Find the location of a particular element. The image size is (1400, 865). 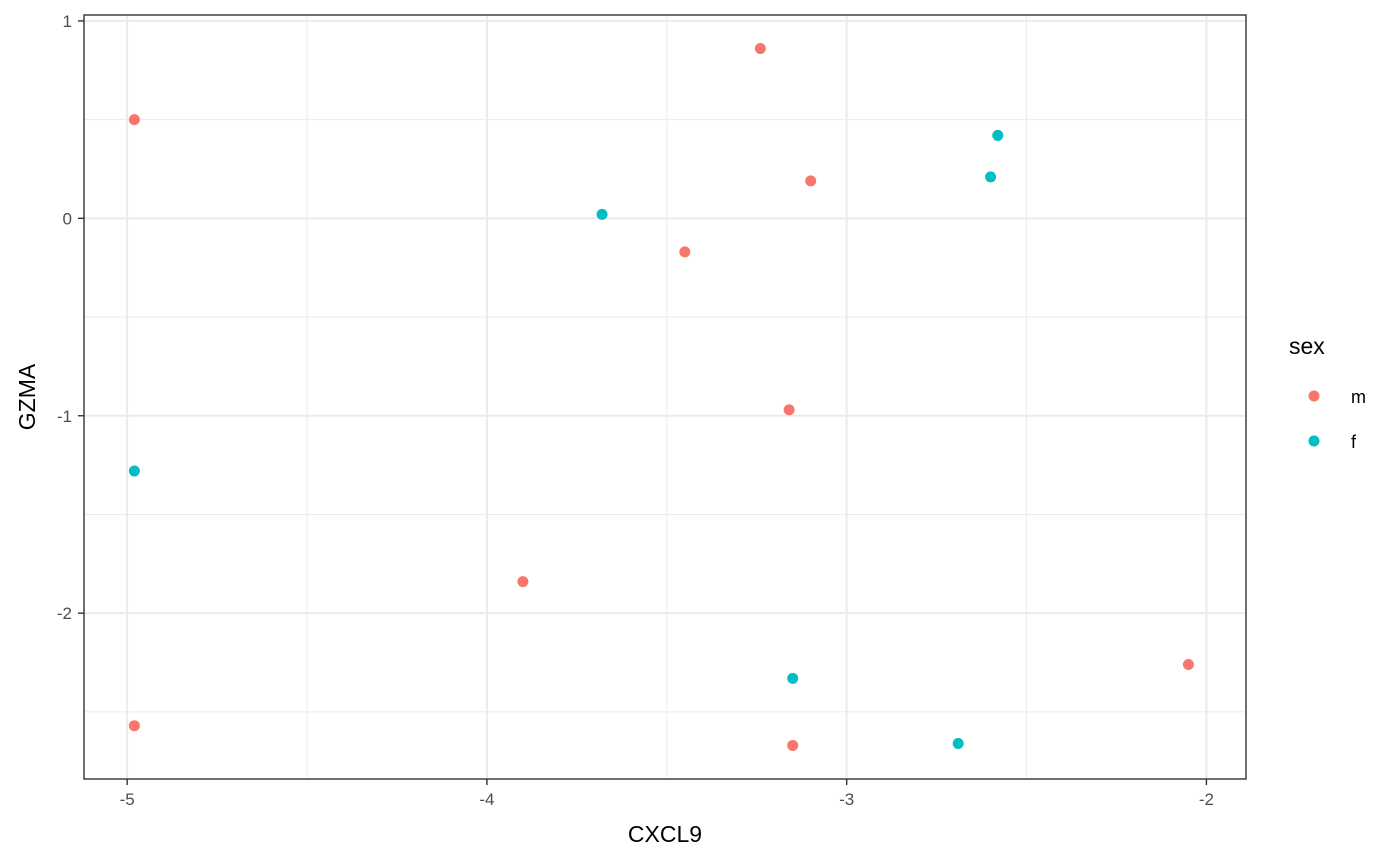

y-tick-label: 0 is located at coordinates (67, 218).